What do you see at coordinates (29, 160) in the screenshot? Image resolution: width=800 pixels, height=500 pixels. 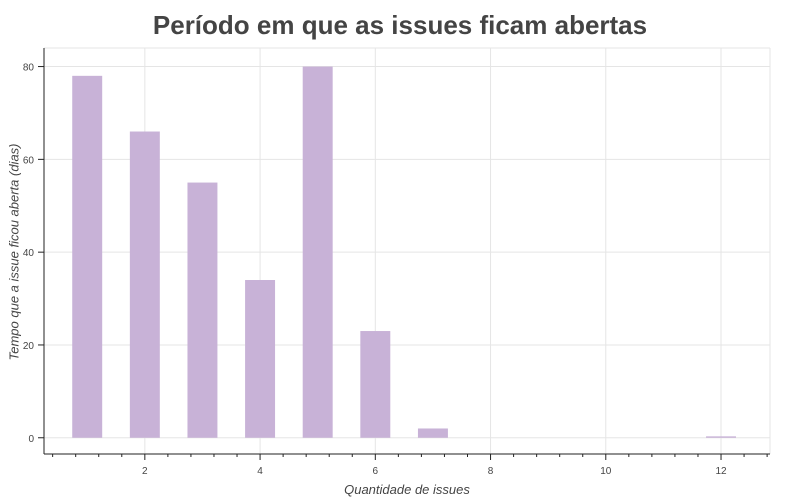 I see `y-tick-label: 60` at bounding box center [29, 160].